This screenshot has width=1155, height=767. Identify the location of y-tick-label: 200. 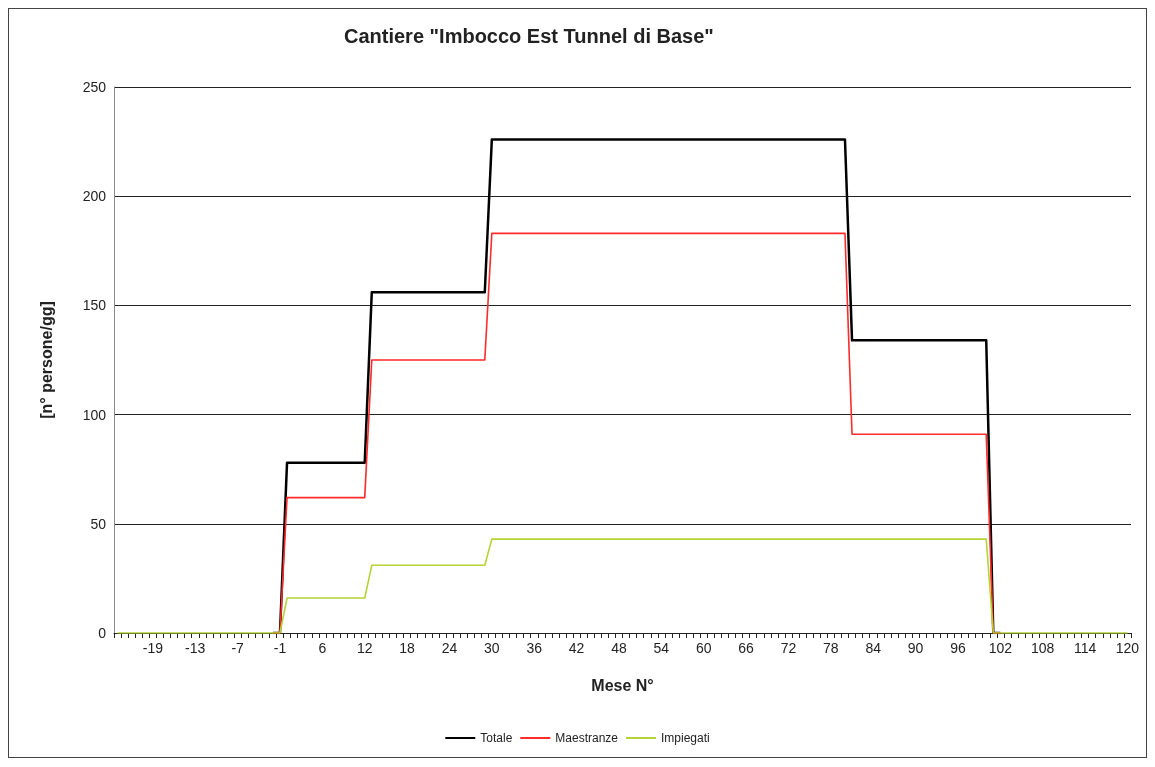
(94, 196).